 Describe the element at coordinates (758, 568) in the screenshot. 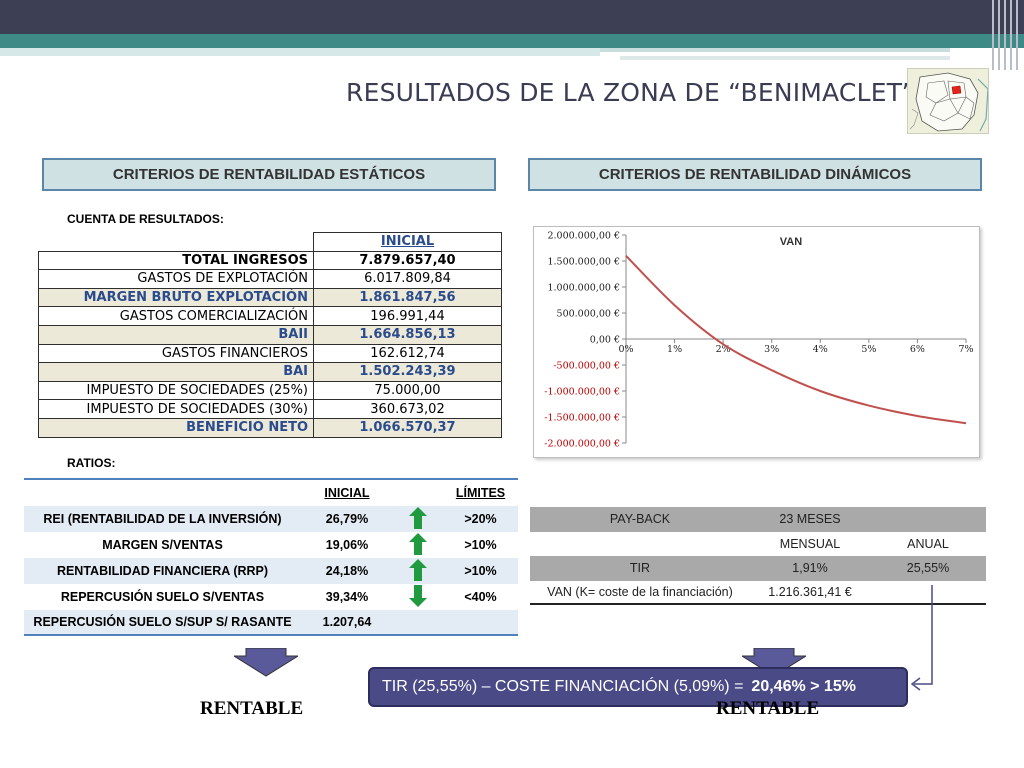

I see `tir-row: TIR 1,91% 25,55%` at that location.